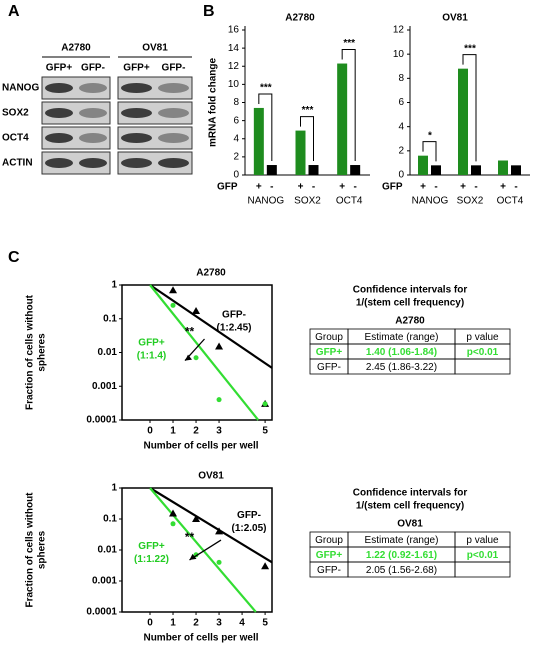 This screenshot has width=550, height=649. Describe the element at coordinates (399, 54) in the screenshot. I see `y-tick-label: 10` at that location.